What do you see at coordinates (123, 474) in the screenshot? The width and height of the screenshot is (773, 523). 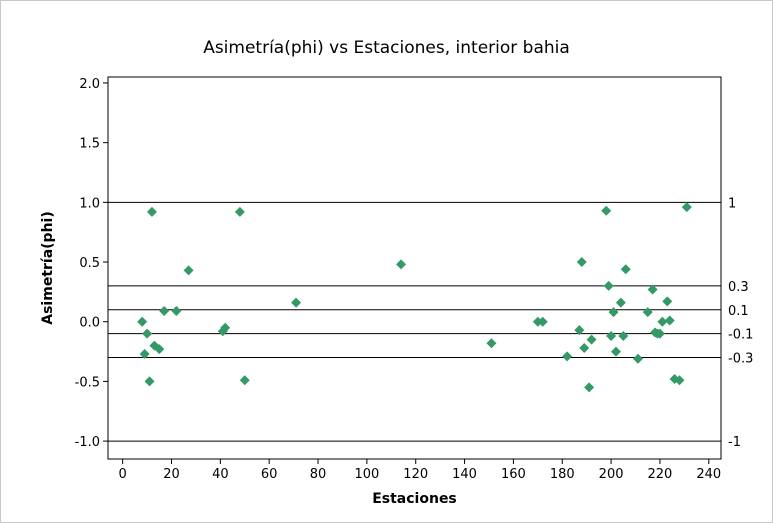 I see `x-tick-label: 0` at bounding box center [123, 474].